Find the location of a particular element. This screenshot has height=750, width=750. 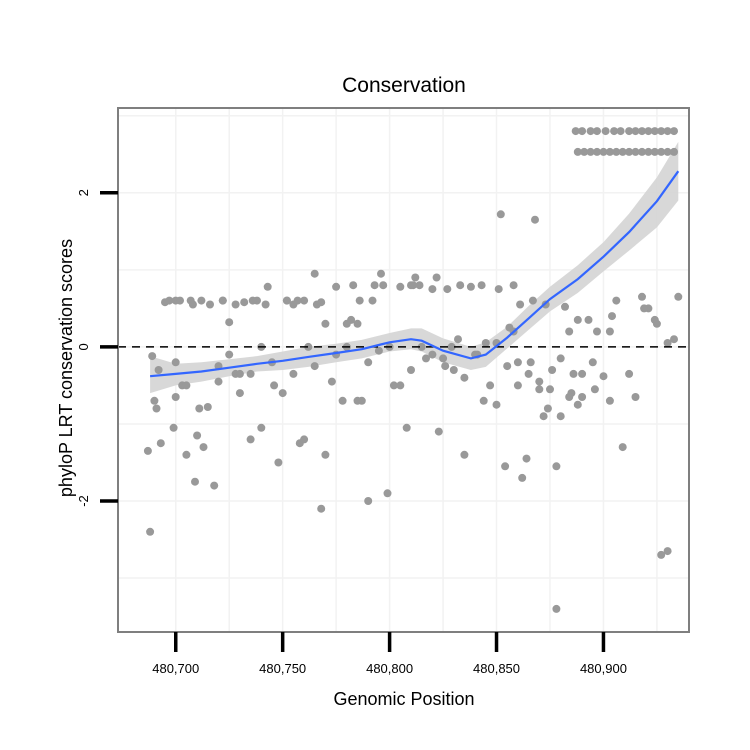

x-tick-label: 480,700 is located at coordinates (175, 668).